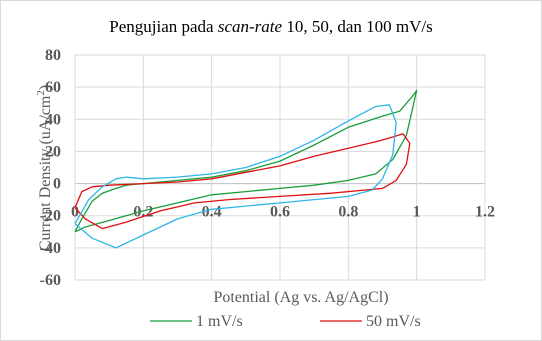  I want to click on x-tick-label: 0.2, so click(143, 212).